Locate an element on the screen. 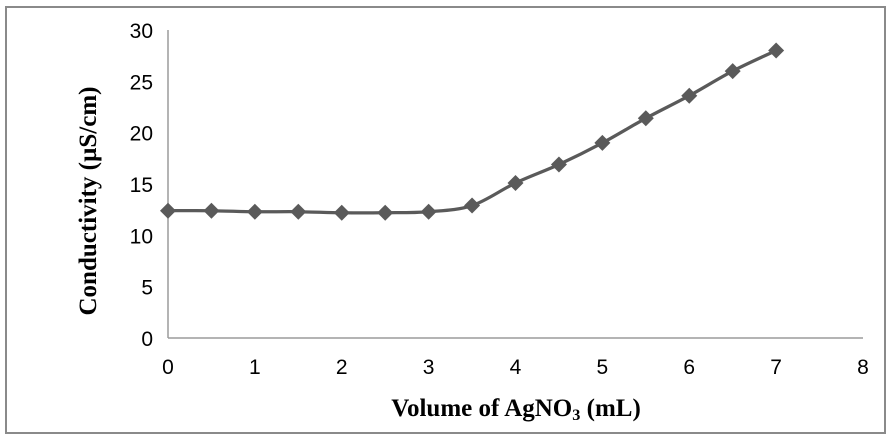 Image resolution: width=894 pixels, height=443 pixels. x-tick-label: 4 is located at coordinates (516, 367).